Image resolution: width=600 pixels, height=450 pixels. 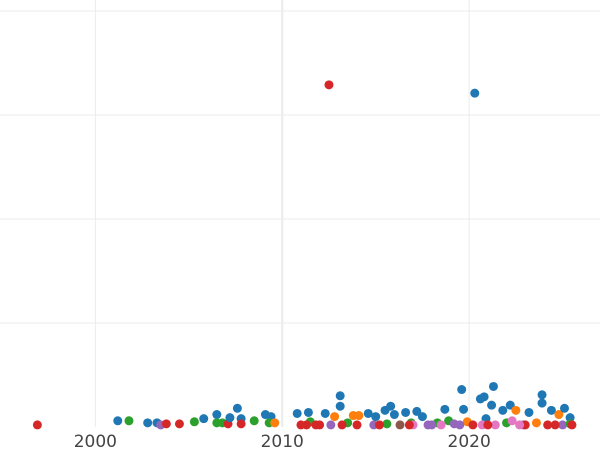 What do you see at coordinates (95, 441) in the screenshot?
I see `x-tick-label: 2000` at bounding box center [95, 441].